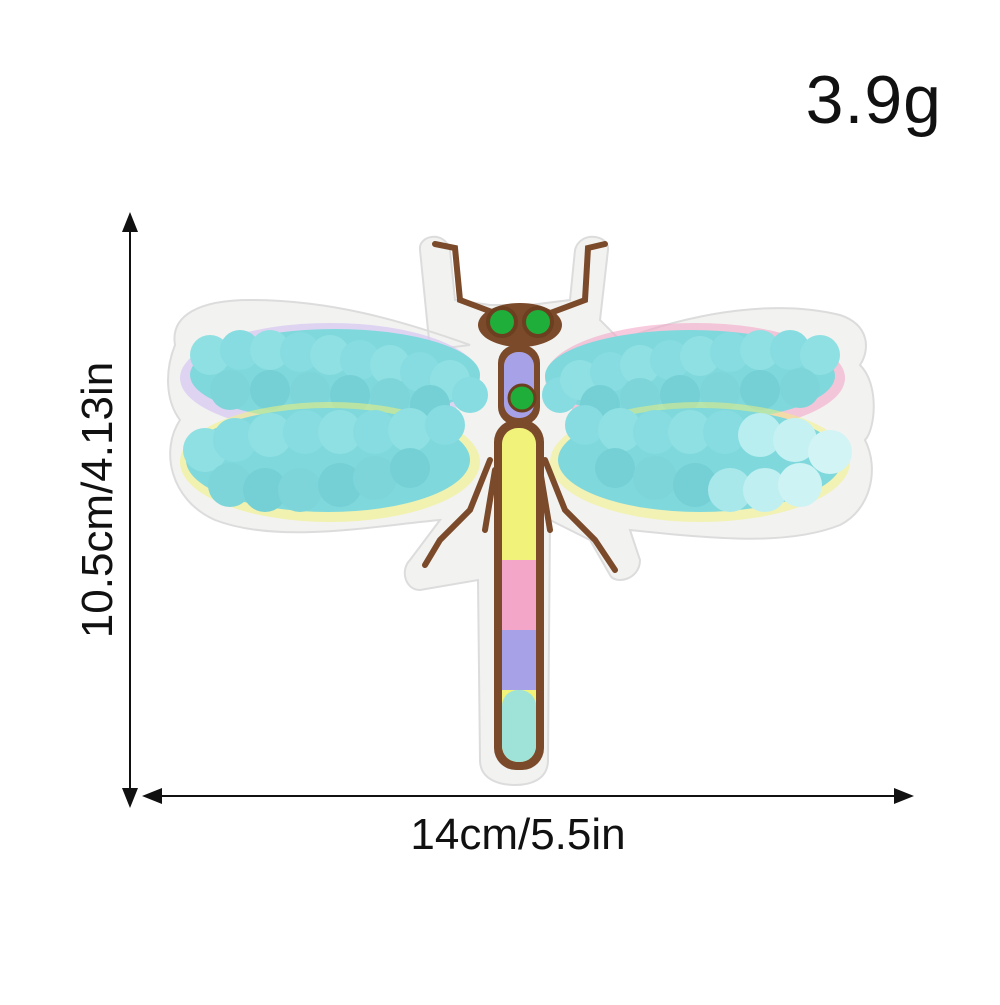 The width and height of the screenshot is (1000, 1005). What do you see at coordinates (330, 462) in the screenshot?
I see `wing-lower-left` at bounding box center [330, 462].